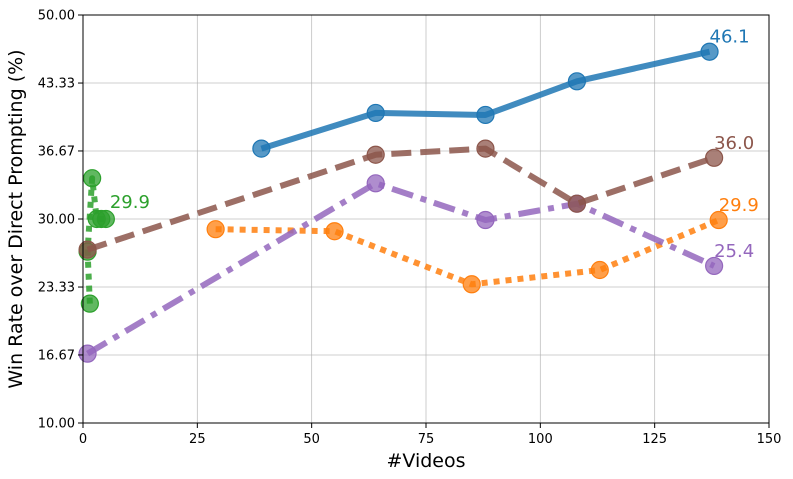 Image resolution: width=793 pixels, height=479 pixels. What do you see at coordinates (197, 439) in the screenshot?
I see `x-tick-label: 25` at bounding box center [197, 439].